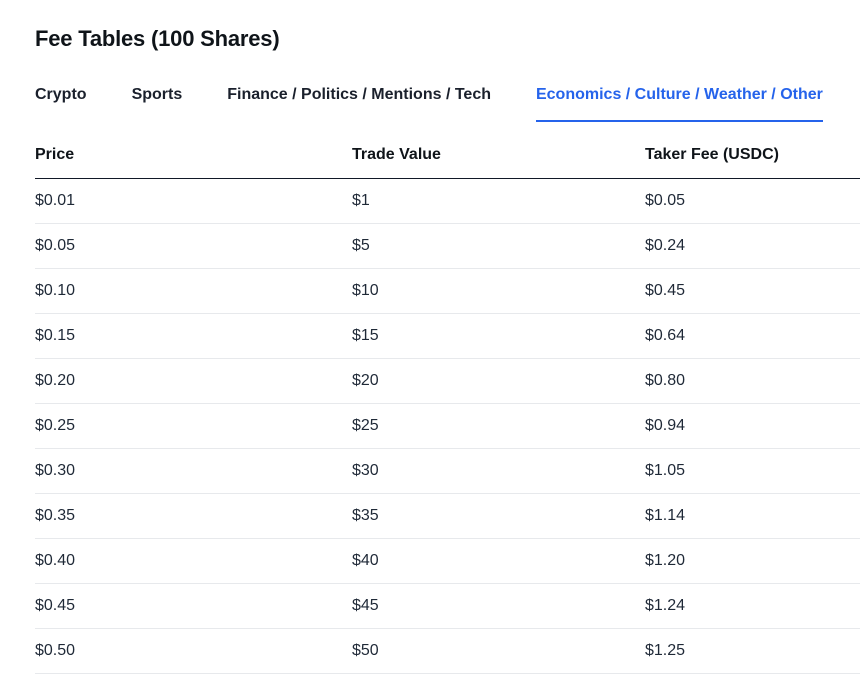 This screenshot has height=676, width=860. Describe the element at coordinates (498, 381) in the screenshot. I see `trade-value-cell: $20` at that location.